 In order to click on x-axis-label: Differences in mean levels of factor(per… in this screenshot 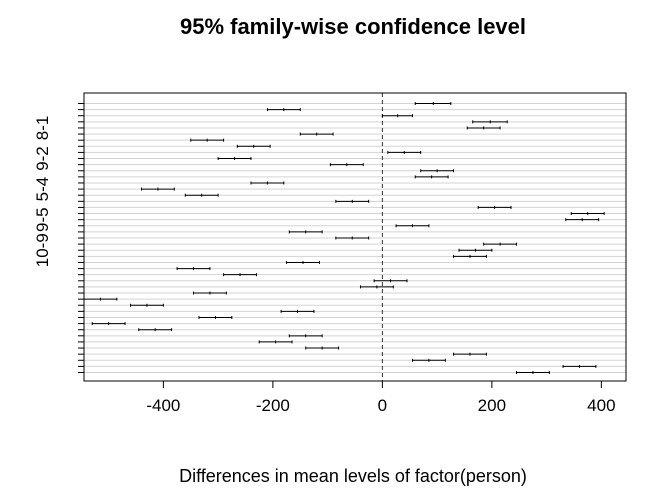, I will do `click(353, 476)`.